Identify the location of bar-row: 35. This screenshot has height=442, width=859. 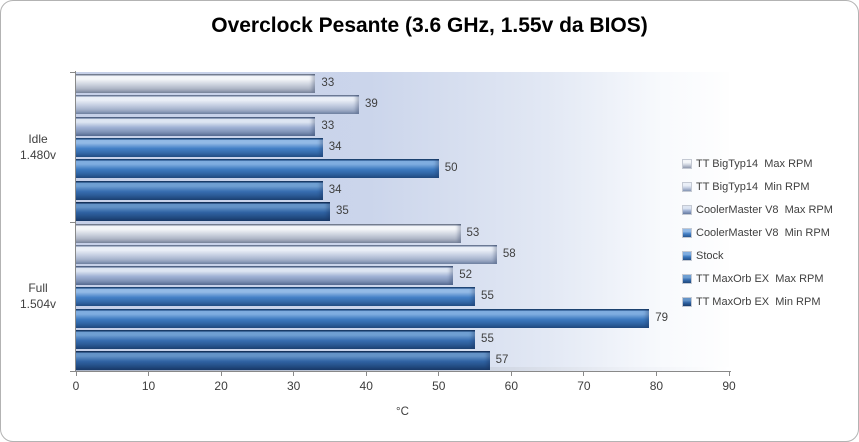
(402, 211).